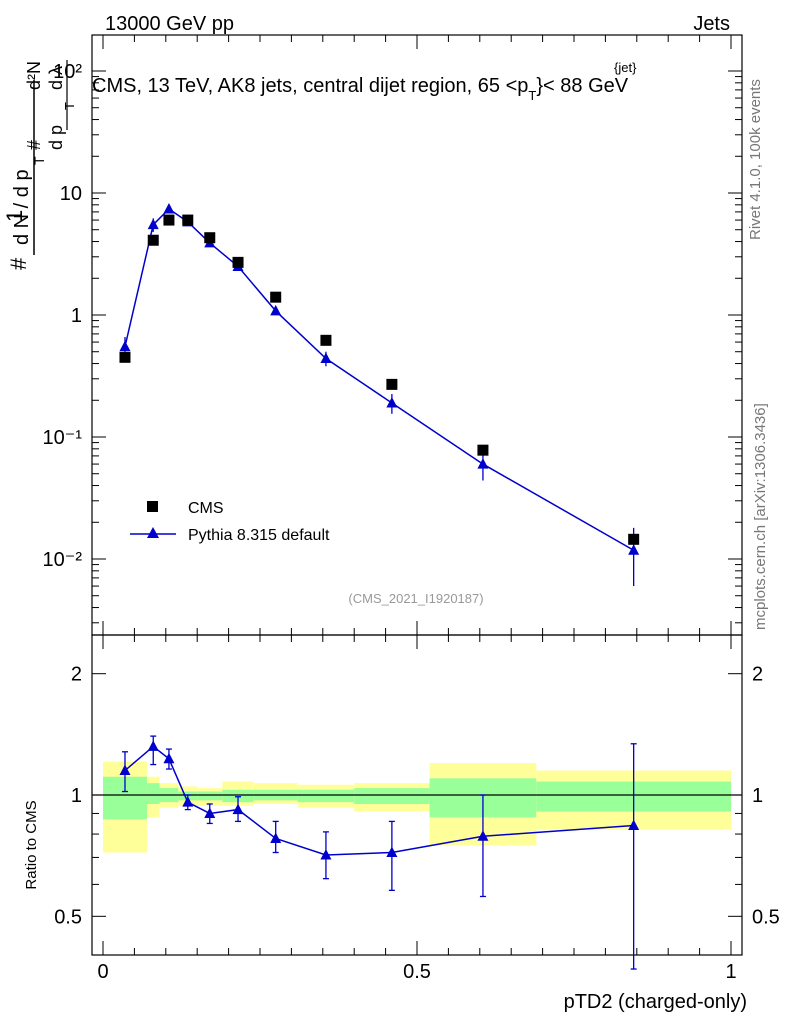  What do you see at coordinates (63, 560) in the screenshot?
I see `main-y-tick-label: 10⁻²` at bounding box center [63, 560].